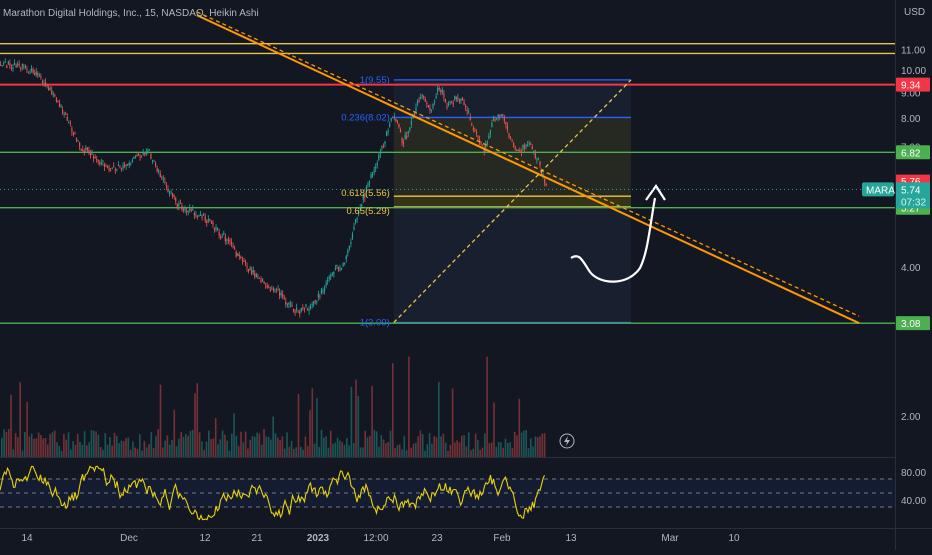 This screenshot has width=932, height=555. What do you see at coordinates (613, 240) in the screenshot?
I see `projection-path` at bounding box center [613, 240].